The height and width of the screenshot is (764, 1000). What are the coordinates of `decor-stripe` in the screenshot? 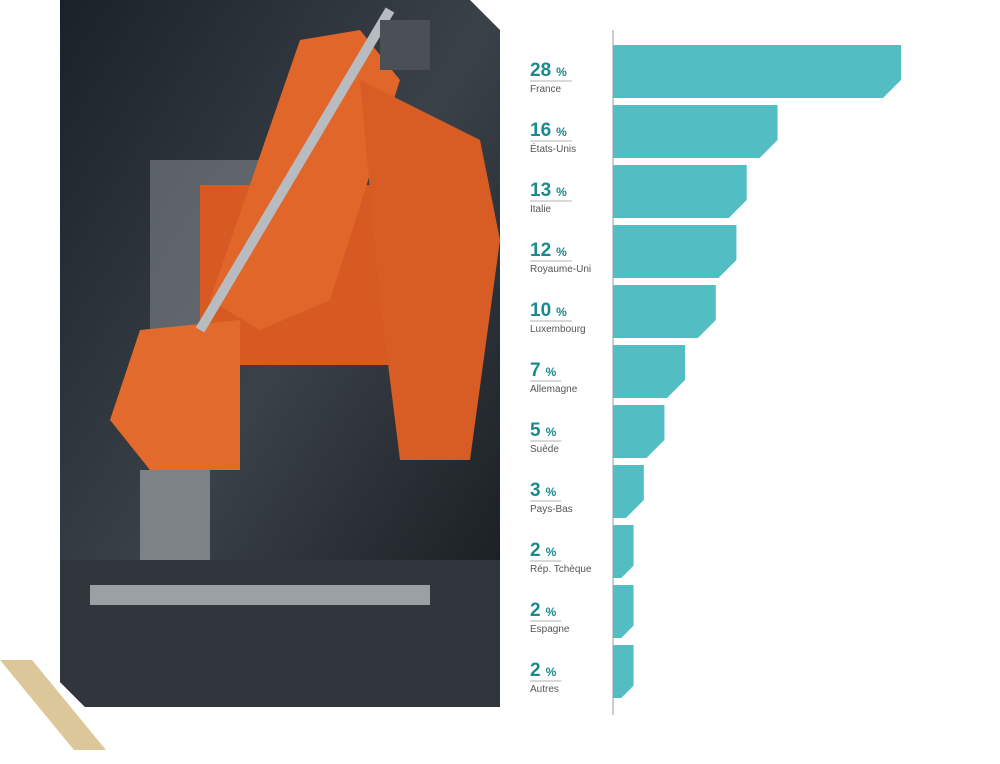 It's located at (53, 705).